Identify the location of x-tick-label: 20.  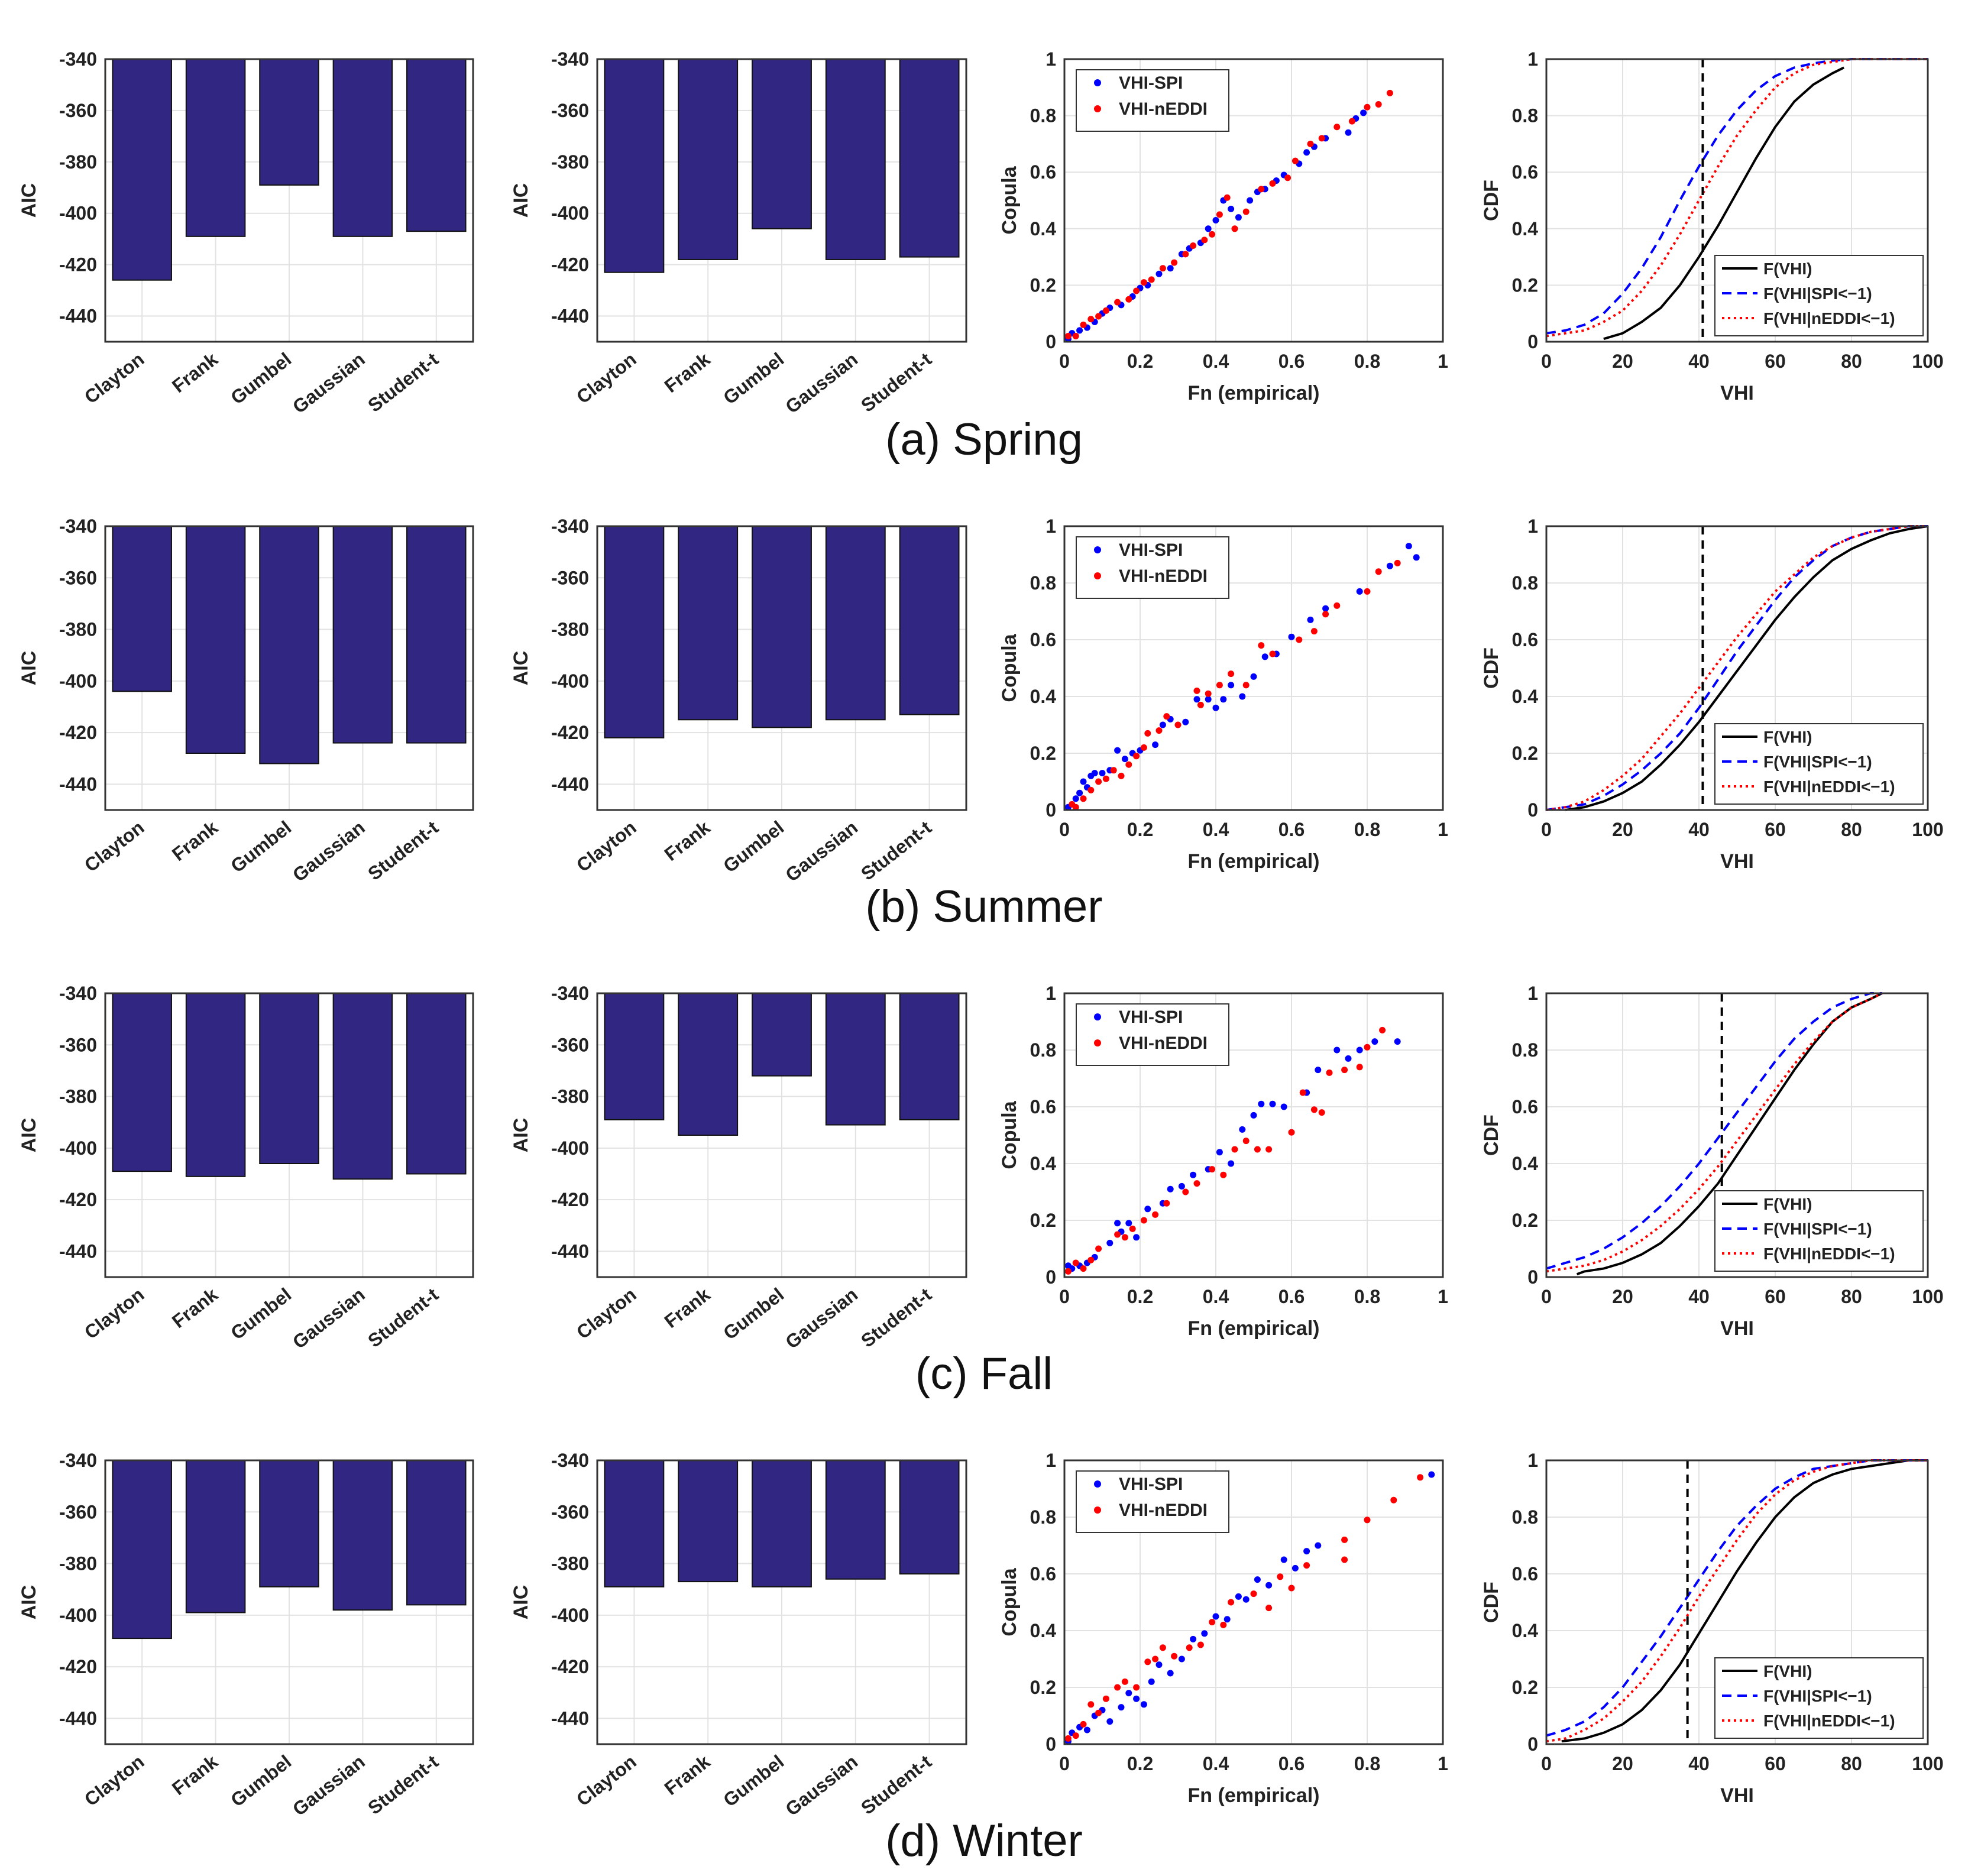
(1623, 1296).